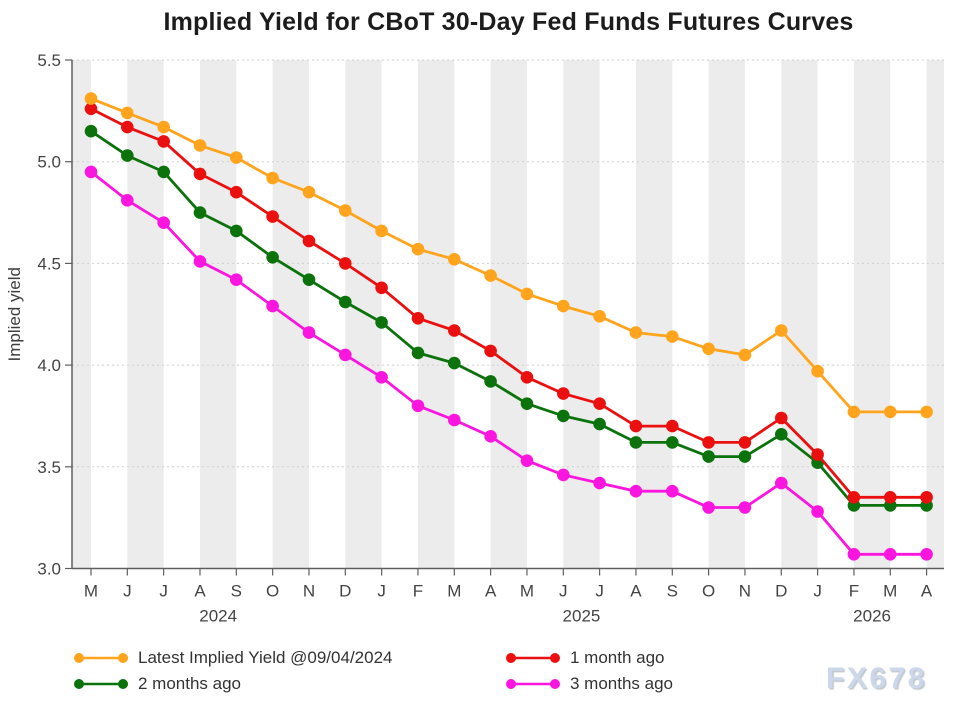  Describe the element at coordinates (49, 263) in the screenshot. I see `y-tick-label: 4.5` at that location.